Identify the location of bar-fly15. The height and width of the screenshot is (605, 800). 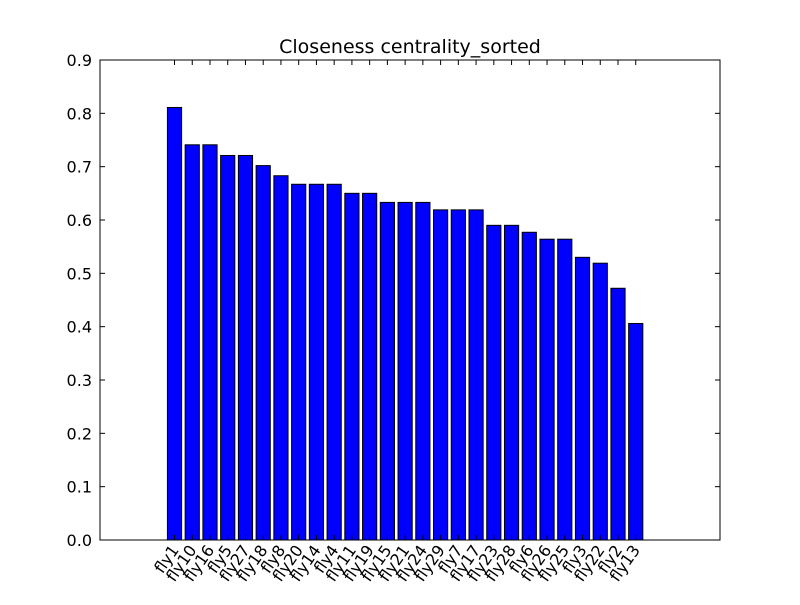
(387, 371).